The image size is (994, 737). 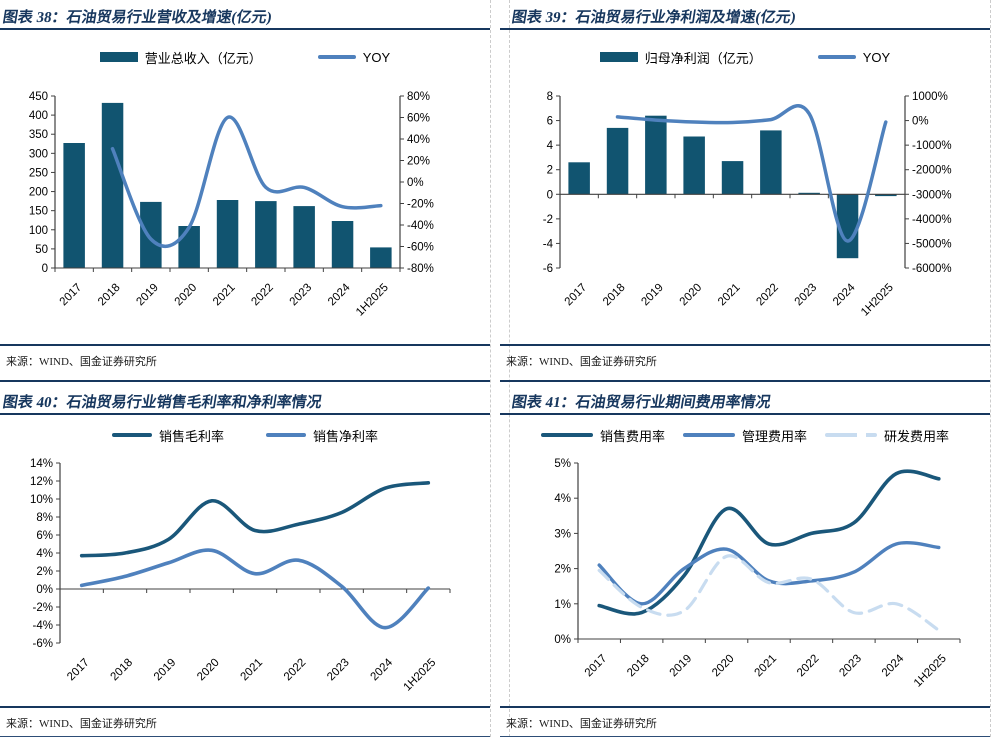 What do you see at coordinates (191, 436) in the screenshot?
I see `legend-label: 销售毛利率` at bounding box center [191, 436].